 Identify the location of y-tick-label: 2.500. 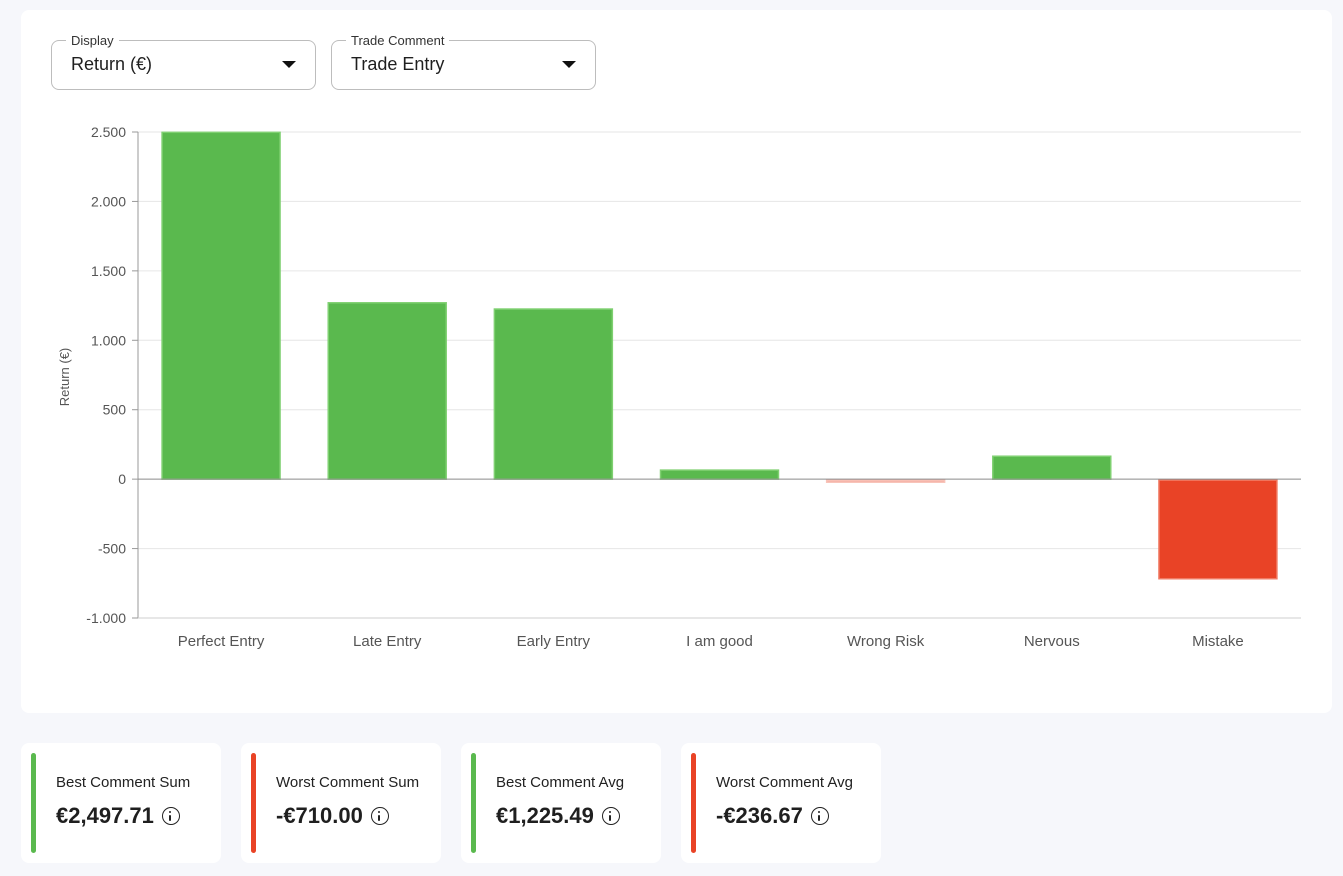
(108, 132).